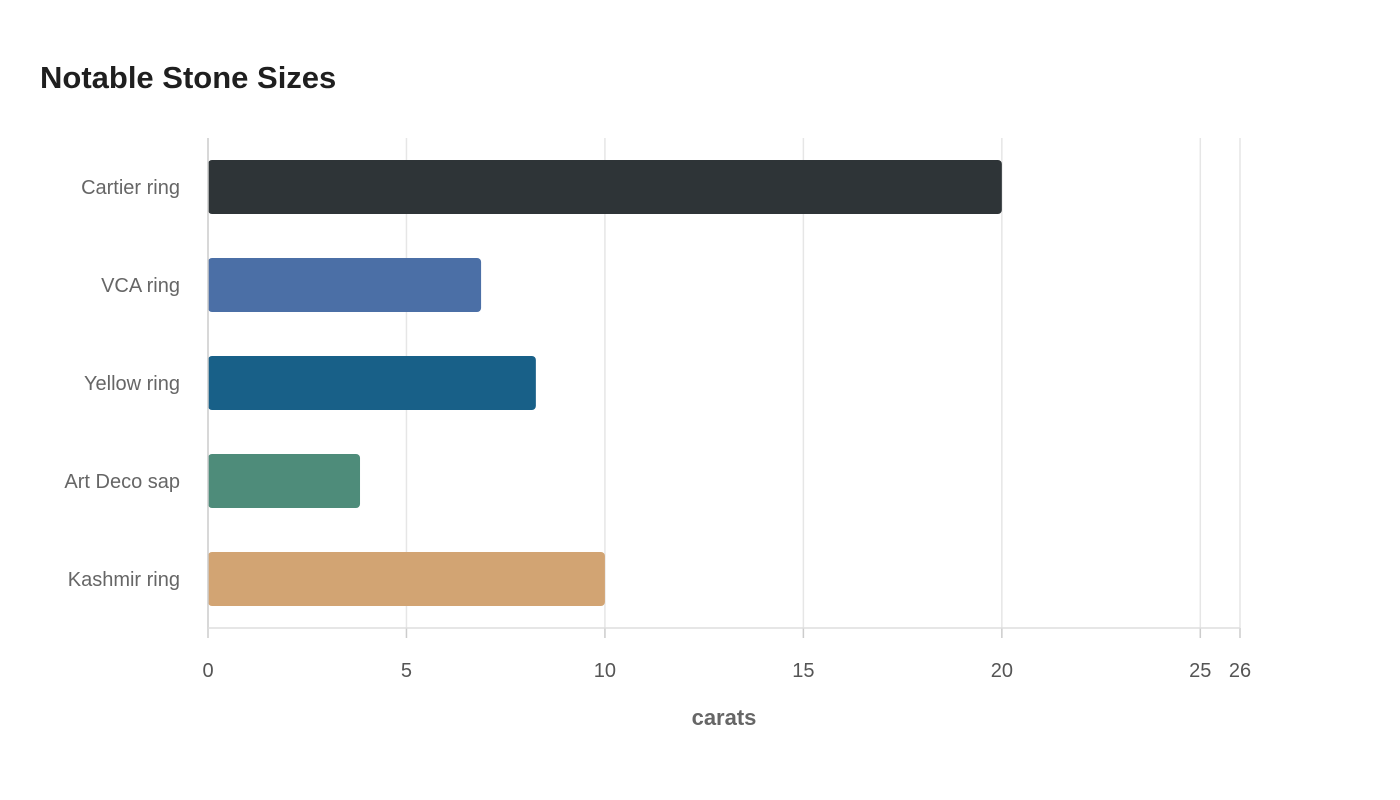 The height and width of the screenshot is (800, 1400). Describe the element at coordinates (132, 384) in the screenshot. I see `y-category-label: Yellow ring` at that location.